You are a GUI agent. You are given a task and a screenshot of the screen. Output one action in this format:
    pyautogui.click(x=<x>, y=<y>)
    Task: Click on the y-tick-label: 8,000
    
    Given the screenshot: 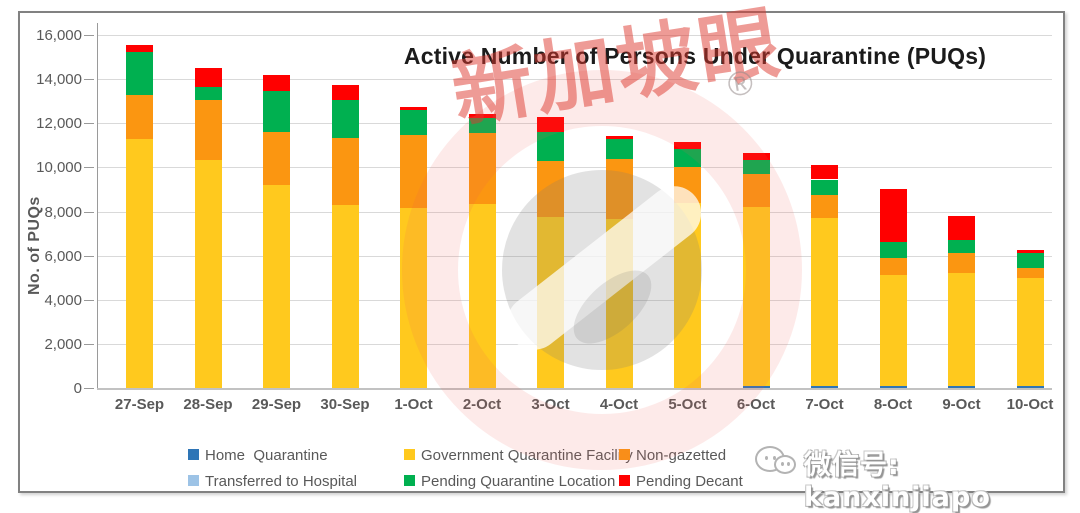 What is the action you would take?
    pyautogui.click(x=63, y=212)
    